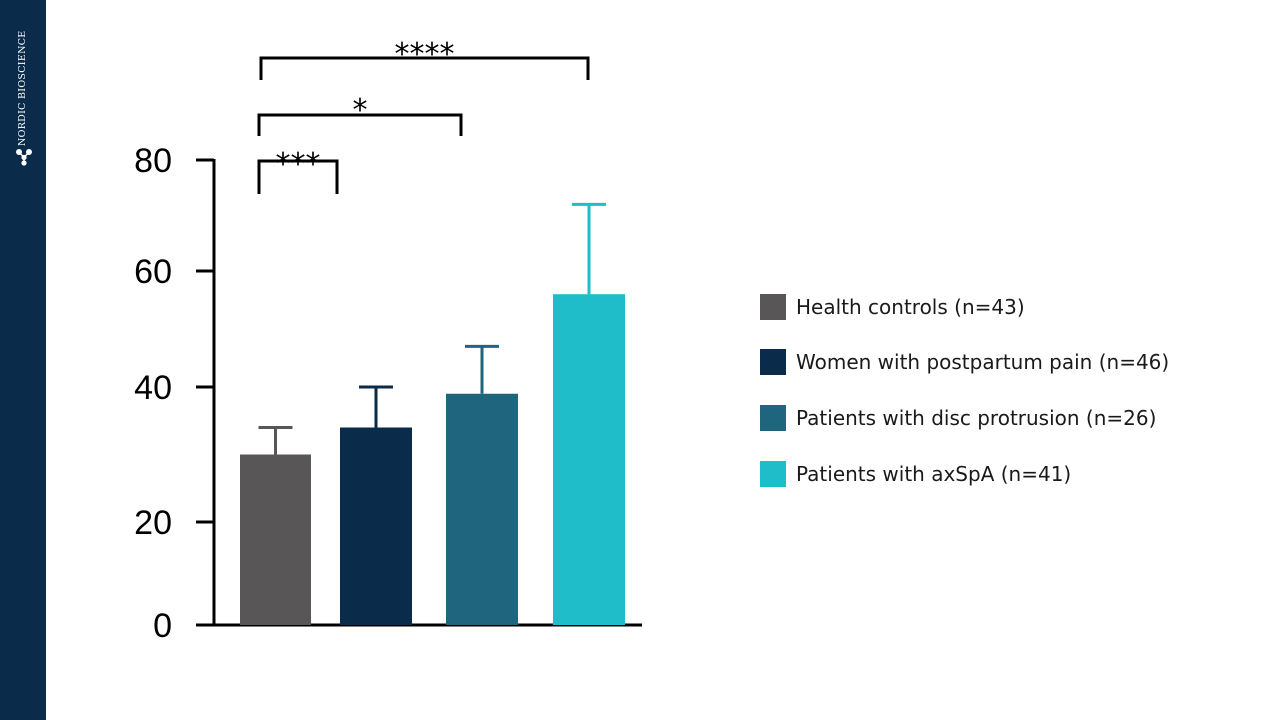 The height and width of the screenshot is (720, 1280). Describe the element at coordinates (910, 307) in the screenshot. I see `legend-label: Health controls (n=43)` at that location.